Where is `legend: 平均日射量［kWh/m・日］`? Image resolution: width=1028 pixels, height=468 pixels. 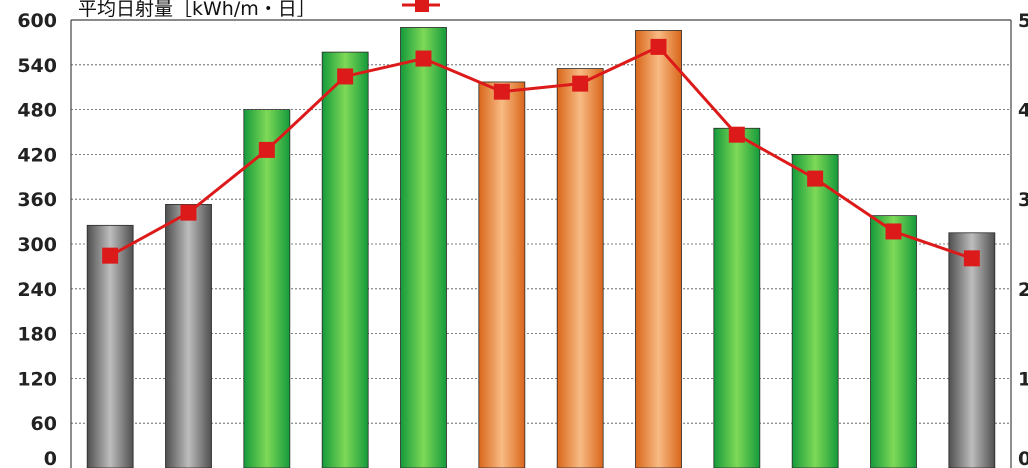 legend: 平均日射量［kWh/m・日］ is located at coordinates (259, 10).